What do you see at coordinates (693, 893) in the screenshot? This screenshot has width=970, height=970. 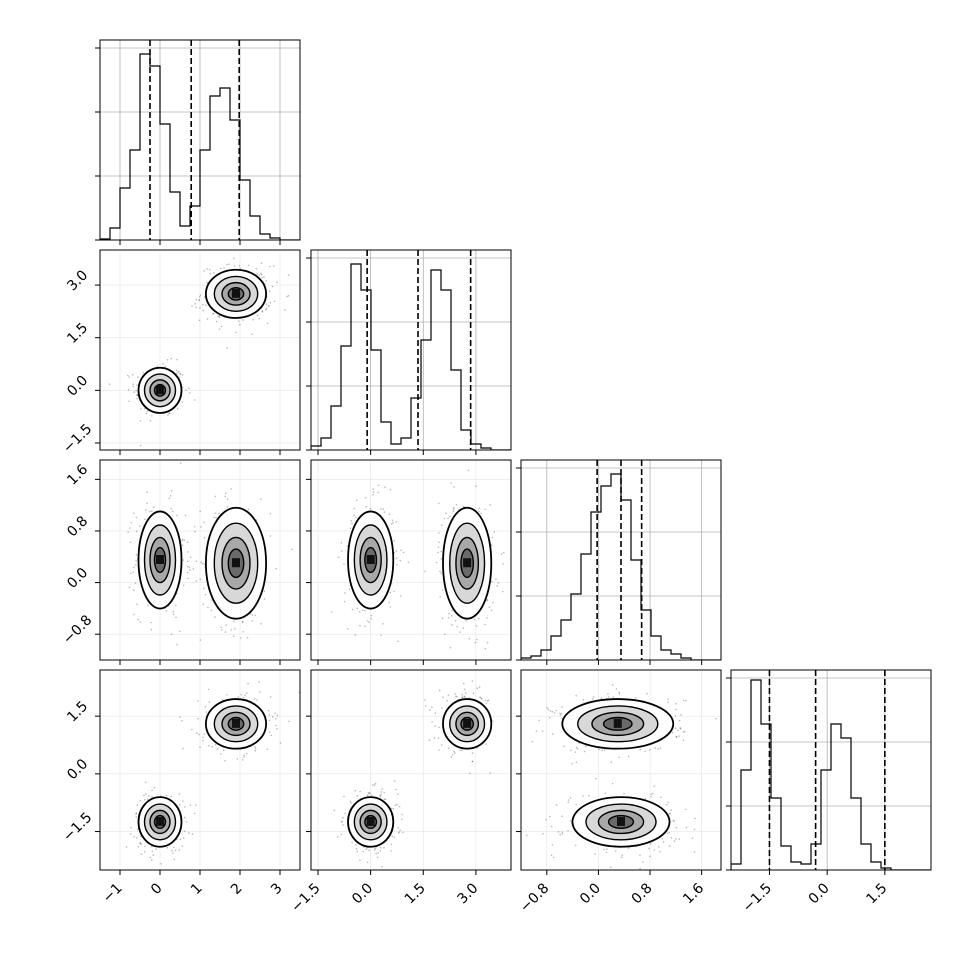 I see `x-tick-label: 1.6` at bounding box center [693, 893].